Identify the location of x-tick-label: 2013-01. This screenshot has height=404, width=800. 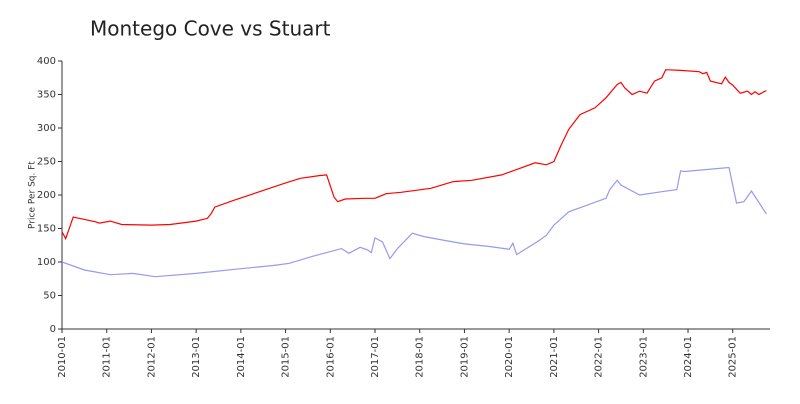
(196, 357).